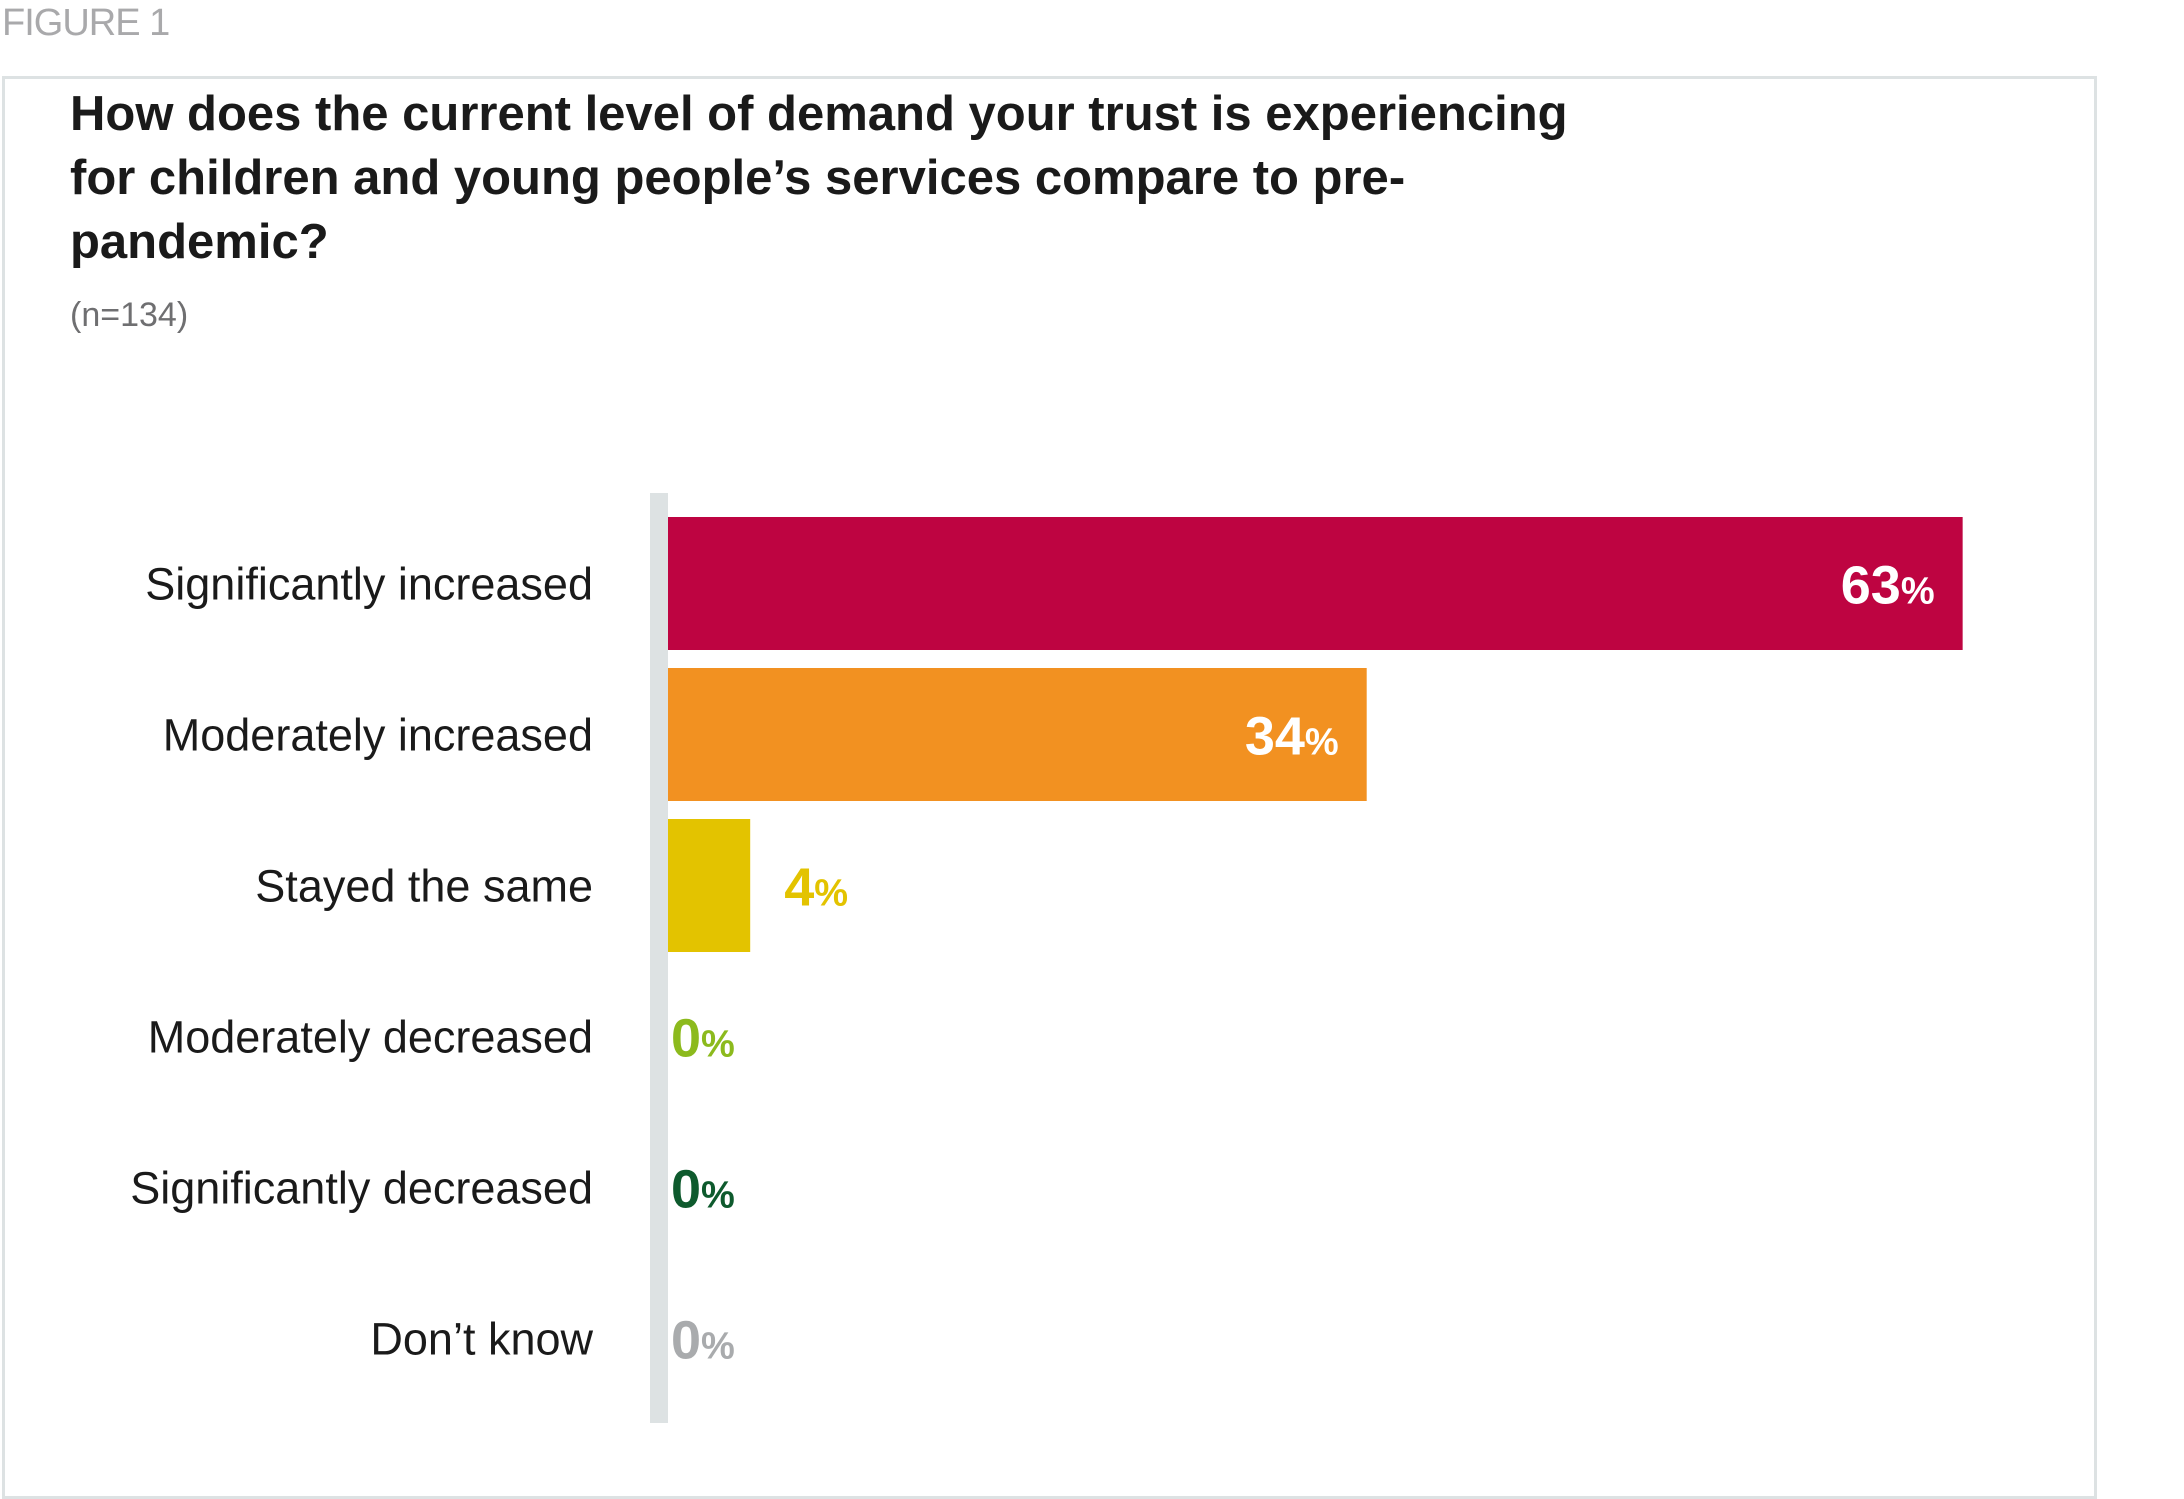  I want to click on value-label: 4%, so click(816, 888).